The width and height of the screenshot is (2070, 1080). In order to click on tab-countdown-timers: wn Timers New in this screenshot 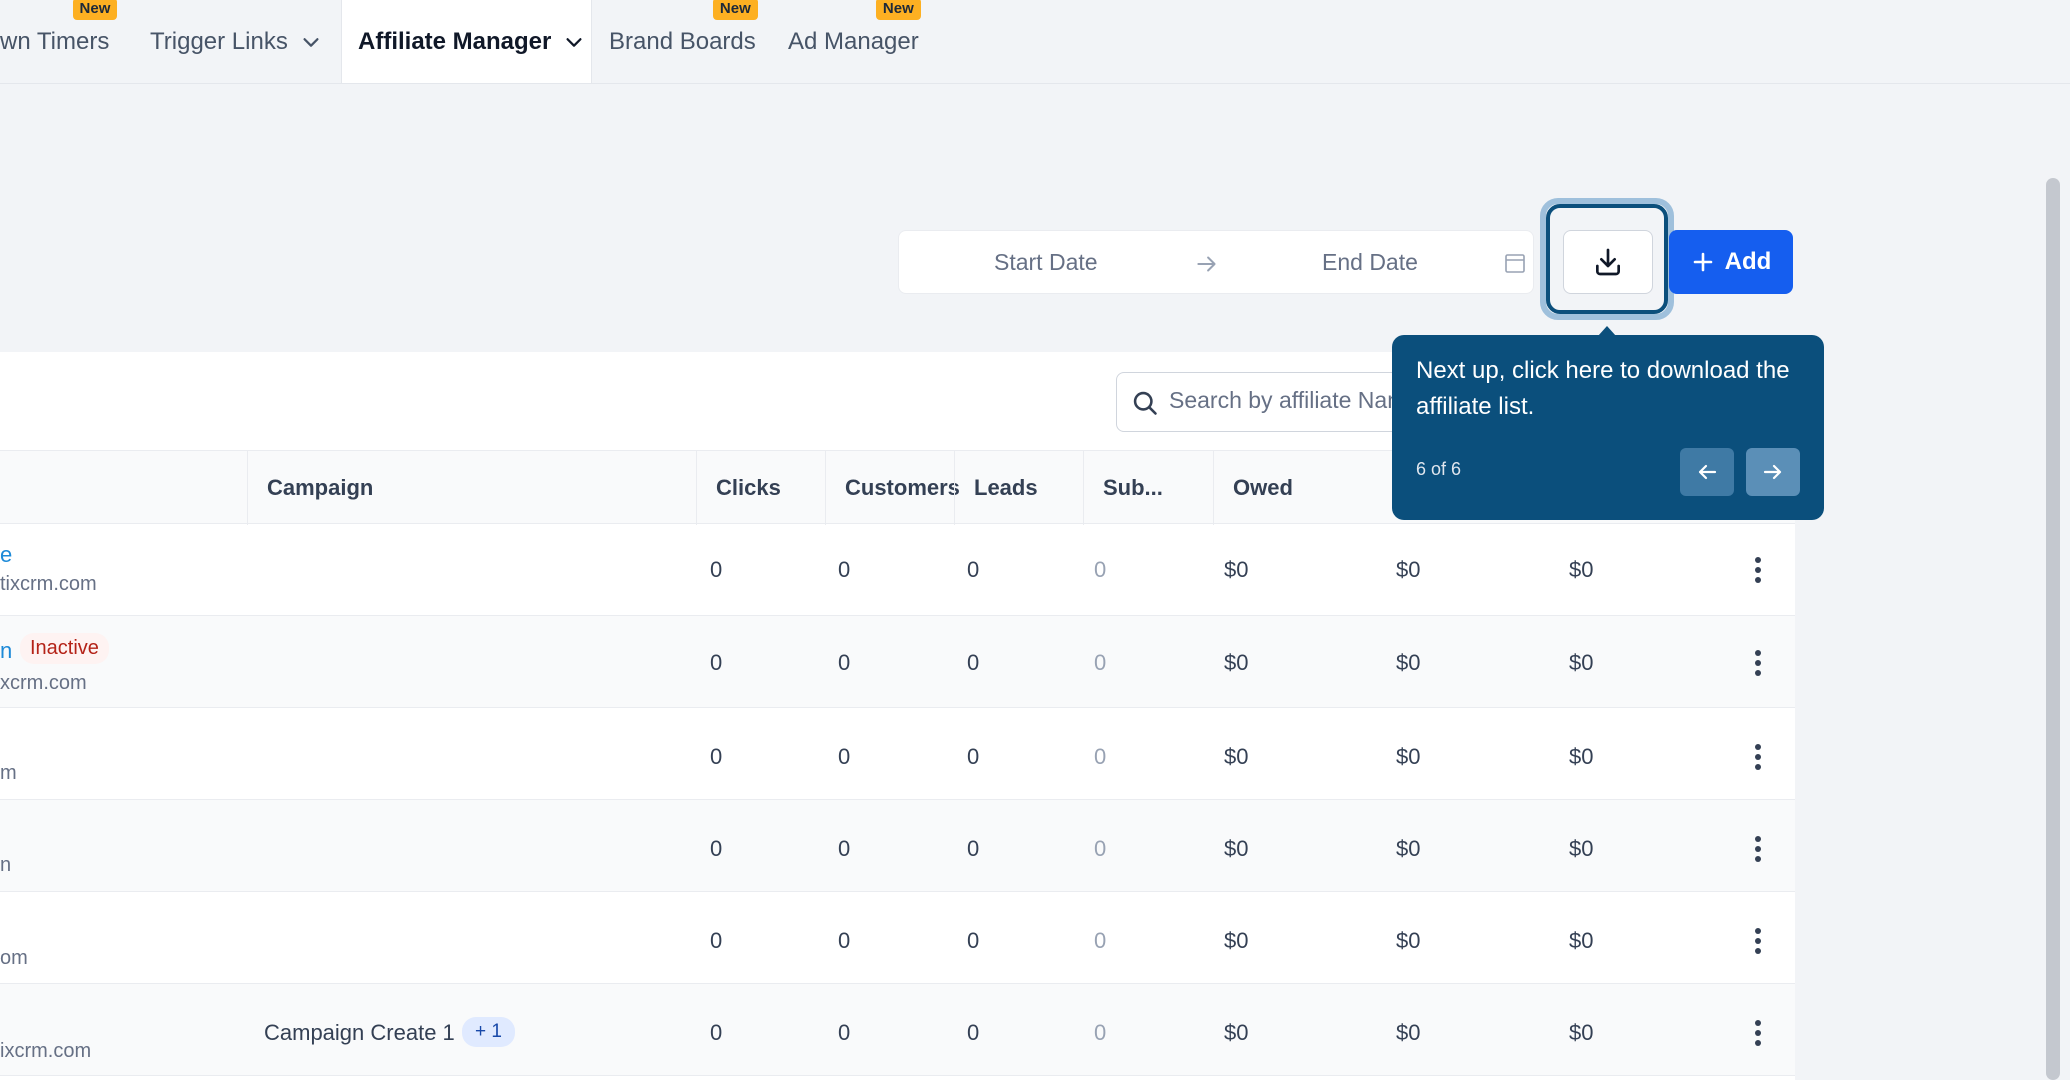, I will do `click(65, 42)`.